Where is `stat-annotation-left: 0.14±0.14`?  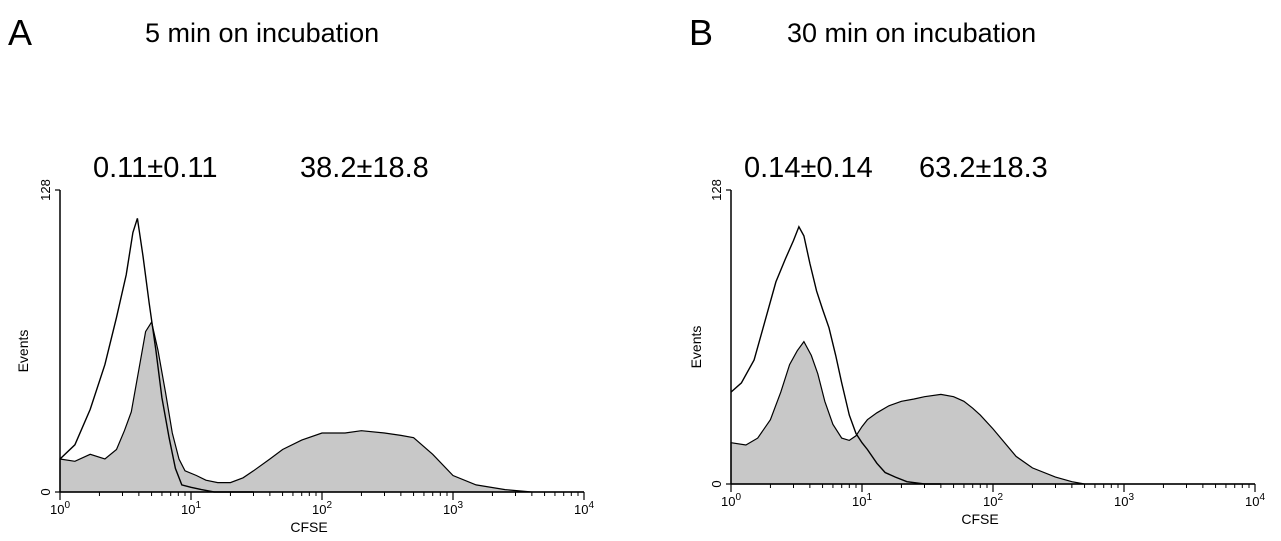 stat-annotation-left: 0.14±0.14 is located at coordinates (808, 168).